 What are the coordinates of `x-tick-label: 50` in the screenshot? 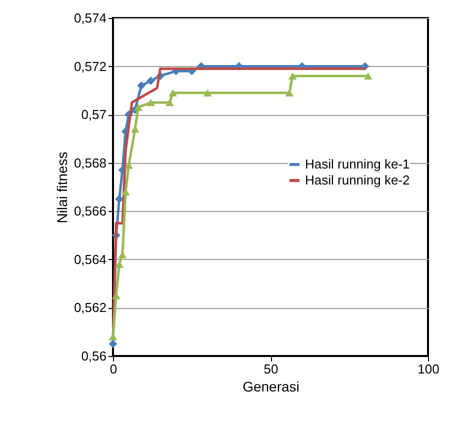 It's located at (271, 369).